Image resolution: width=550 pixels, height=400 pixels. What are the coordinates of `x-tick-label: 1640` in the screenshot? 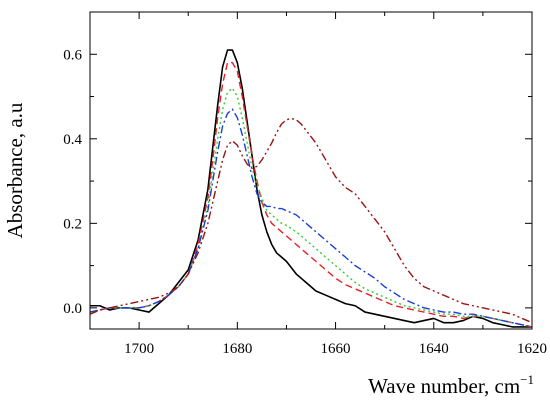 It's located at (434, 349).